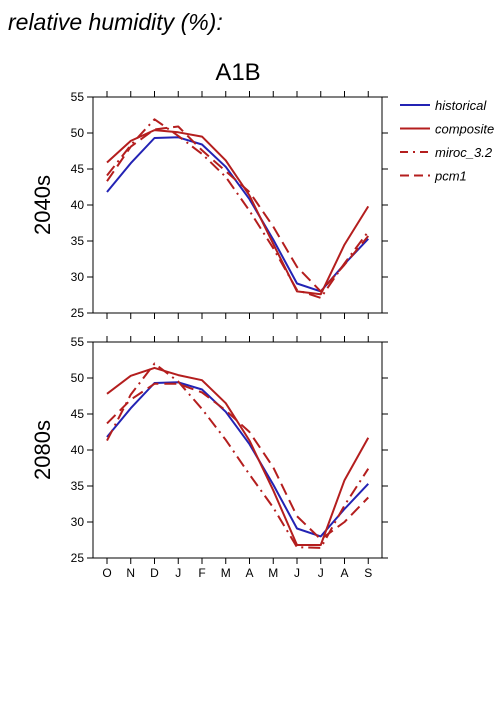 The height and width of the screenshot is (709, 501). Describe the element at coordinates (461, 105) in the screenshot. I see `legend-label: historical` at that location.